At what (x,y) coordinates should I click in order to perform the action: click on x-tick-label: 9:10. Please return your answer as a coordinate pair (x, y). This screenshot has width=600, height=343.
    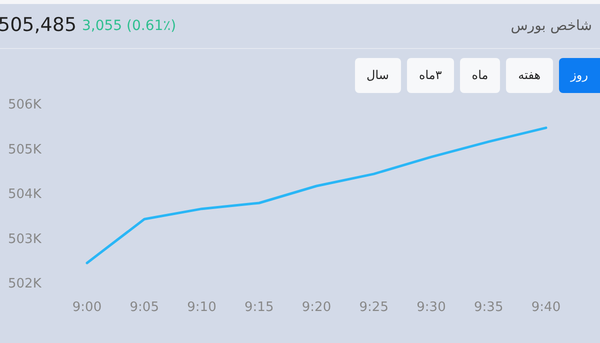
    Looking at the image, I should click on (201, 307).